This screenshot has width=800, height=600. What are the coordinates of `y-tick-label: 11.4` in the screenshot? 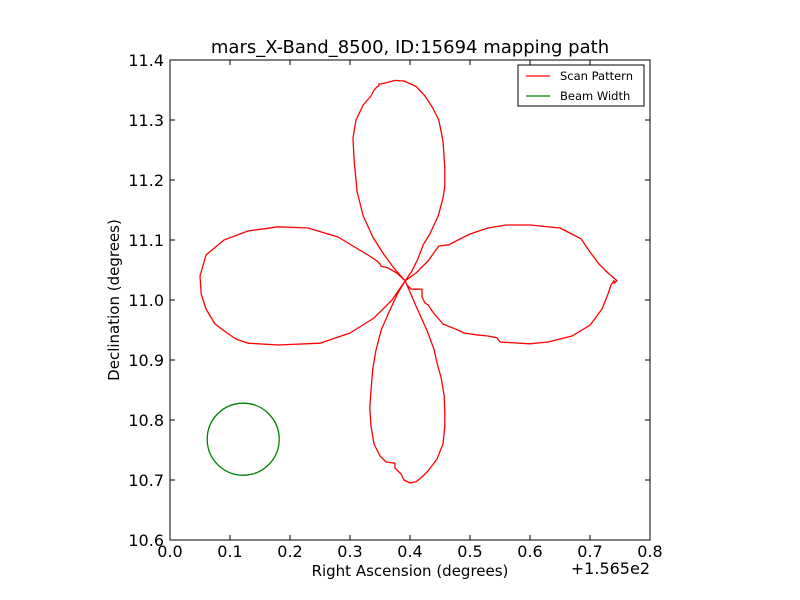 It's located at (146, 60).